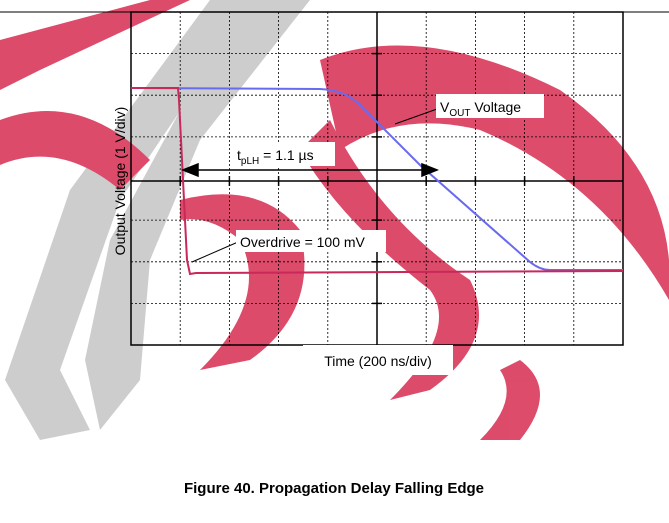 This screenshot has height=523, width=669. I want to click on tplh-arrow, so click(310, 170).